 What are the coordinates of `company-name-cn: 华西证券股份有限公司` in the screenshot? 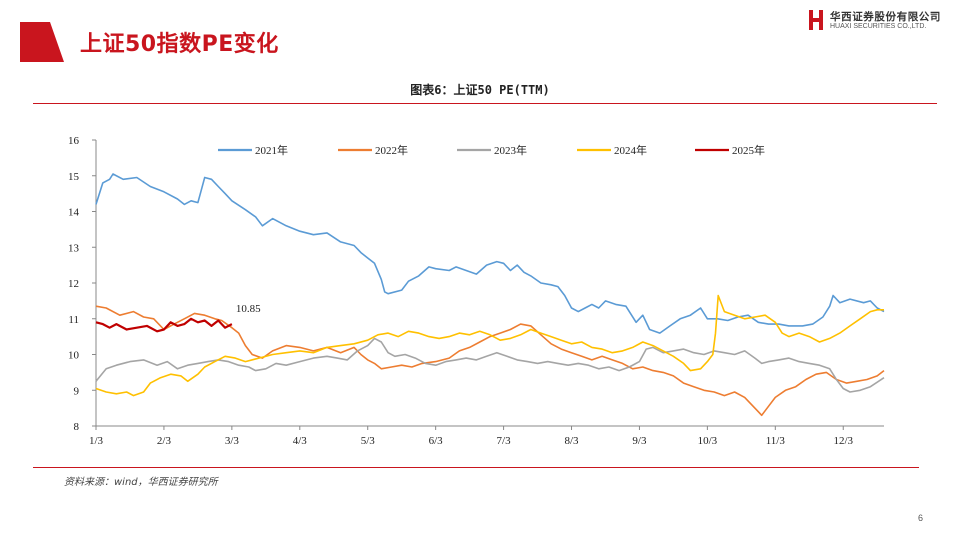 It's located at (885, 17).